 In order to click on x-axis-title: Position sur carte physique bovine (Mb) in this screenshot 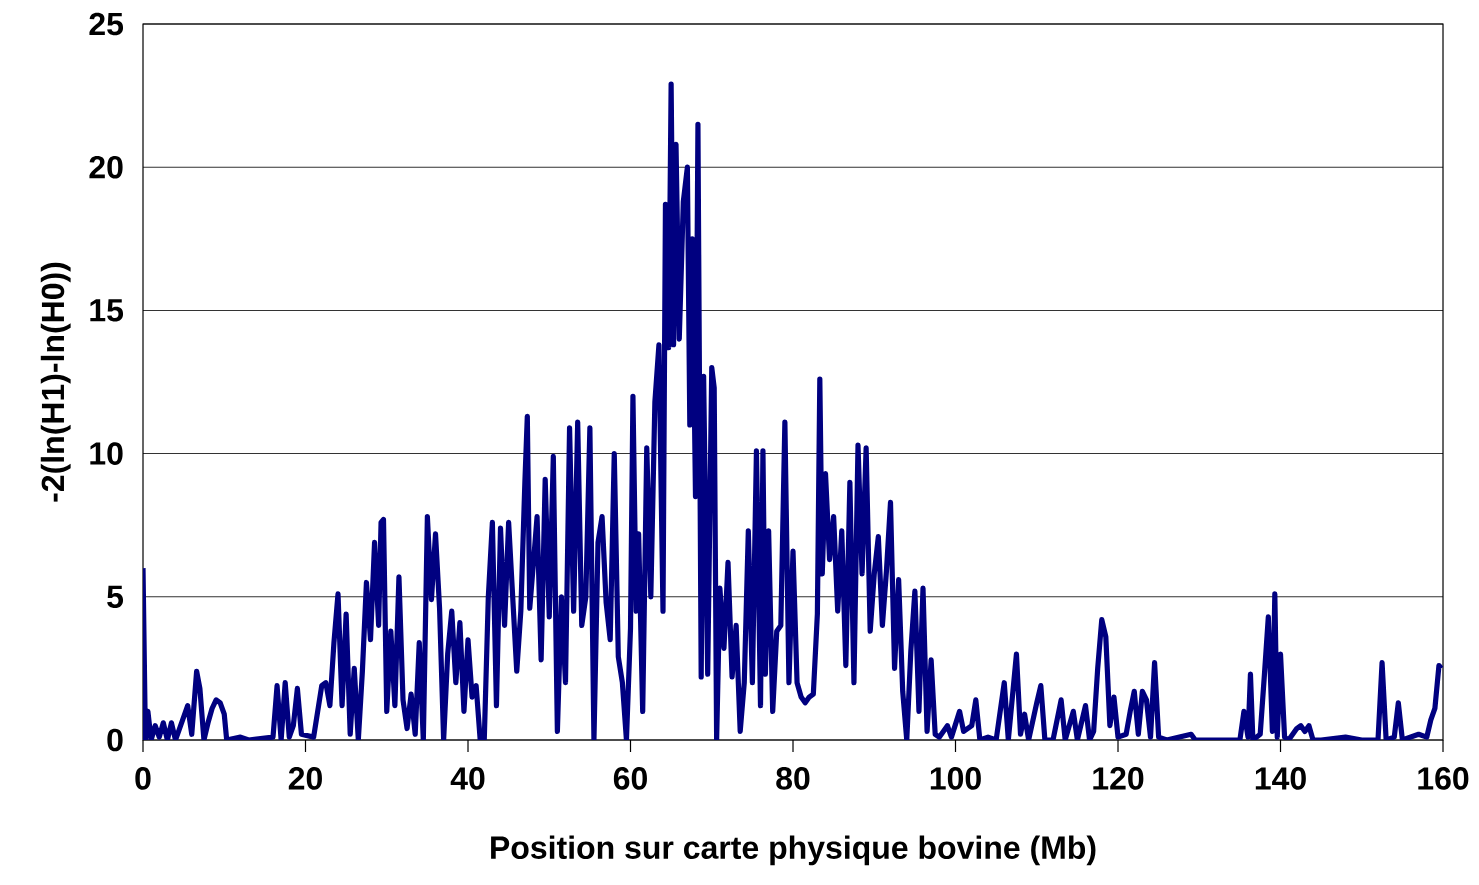, I will do `click(793, 850)`.